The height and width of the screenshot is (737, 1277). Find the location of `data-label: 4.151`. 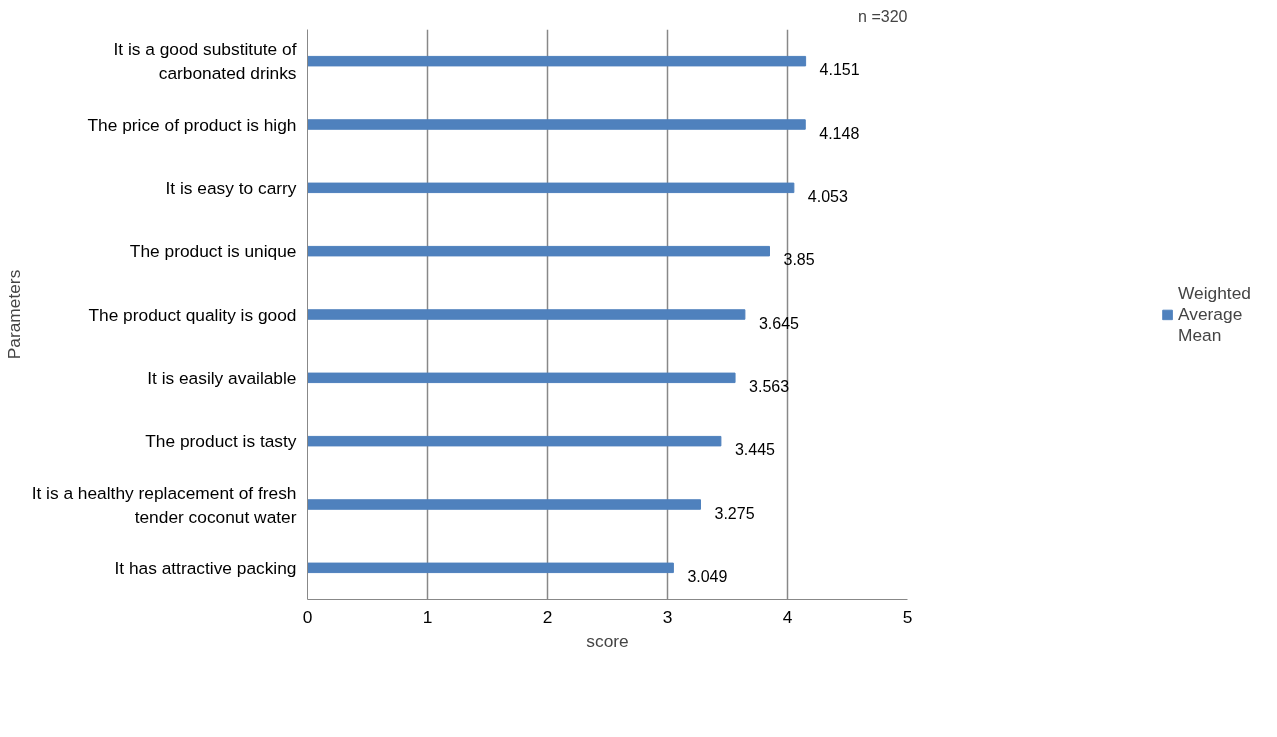

data-label: 4.151 is located at coordinates (839, 70).